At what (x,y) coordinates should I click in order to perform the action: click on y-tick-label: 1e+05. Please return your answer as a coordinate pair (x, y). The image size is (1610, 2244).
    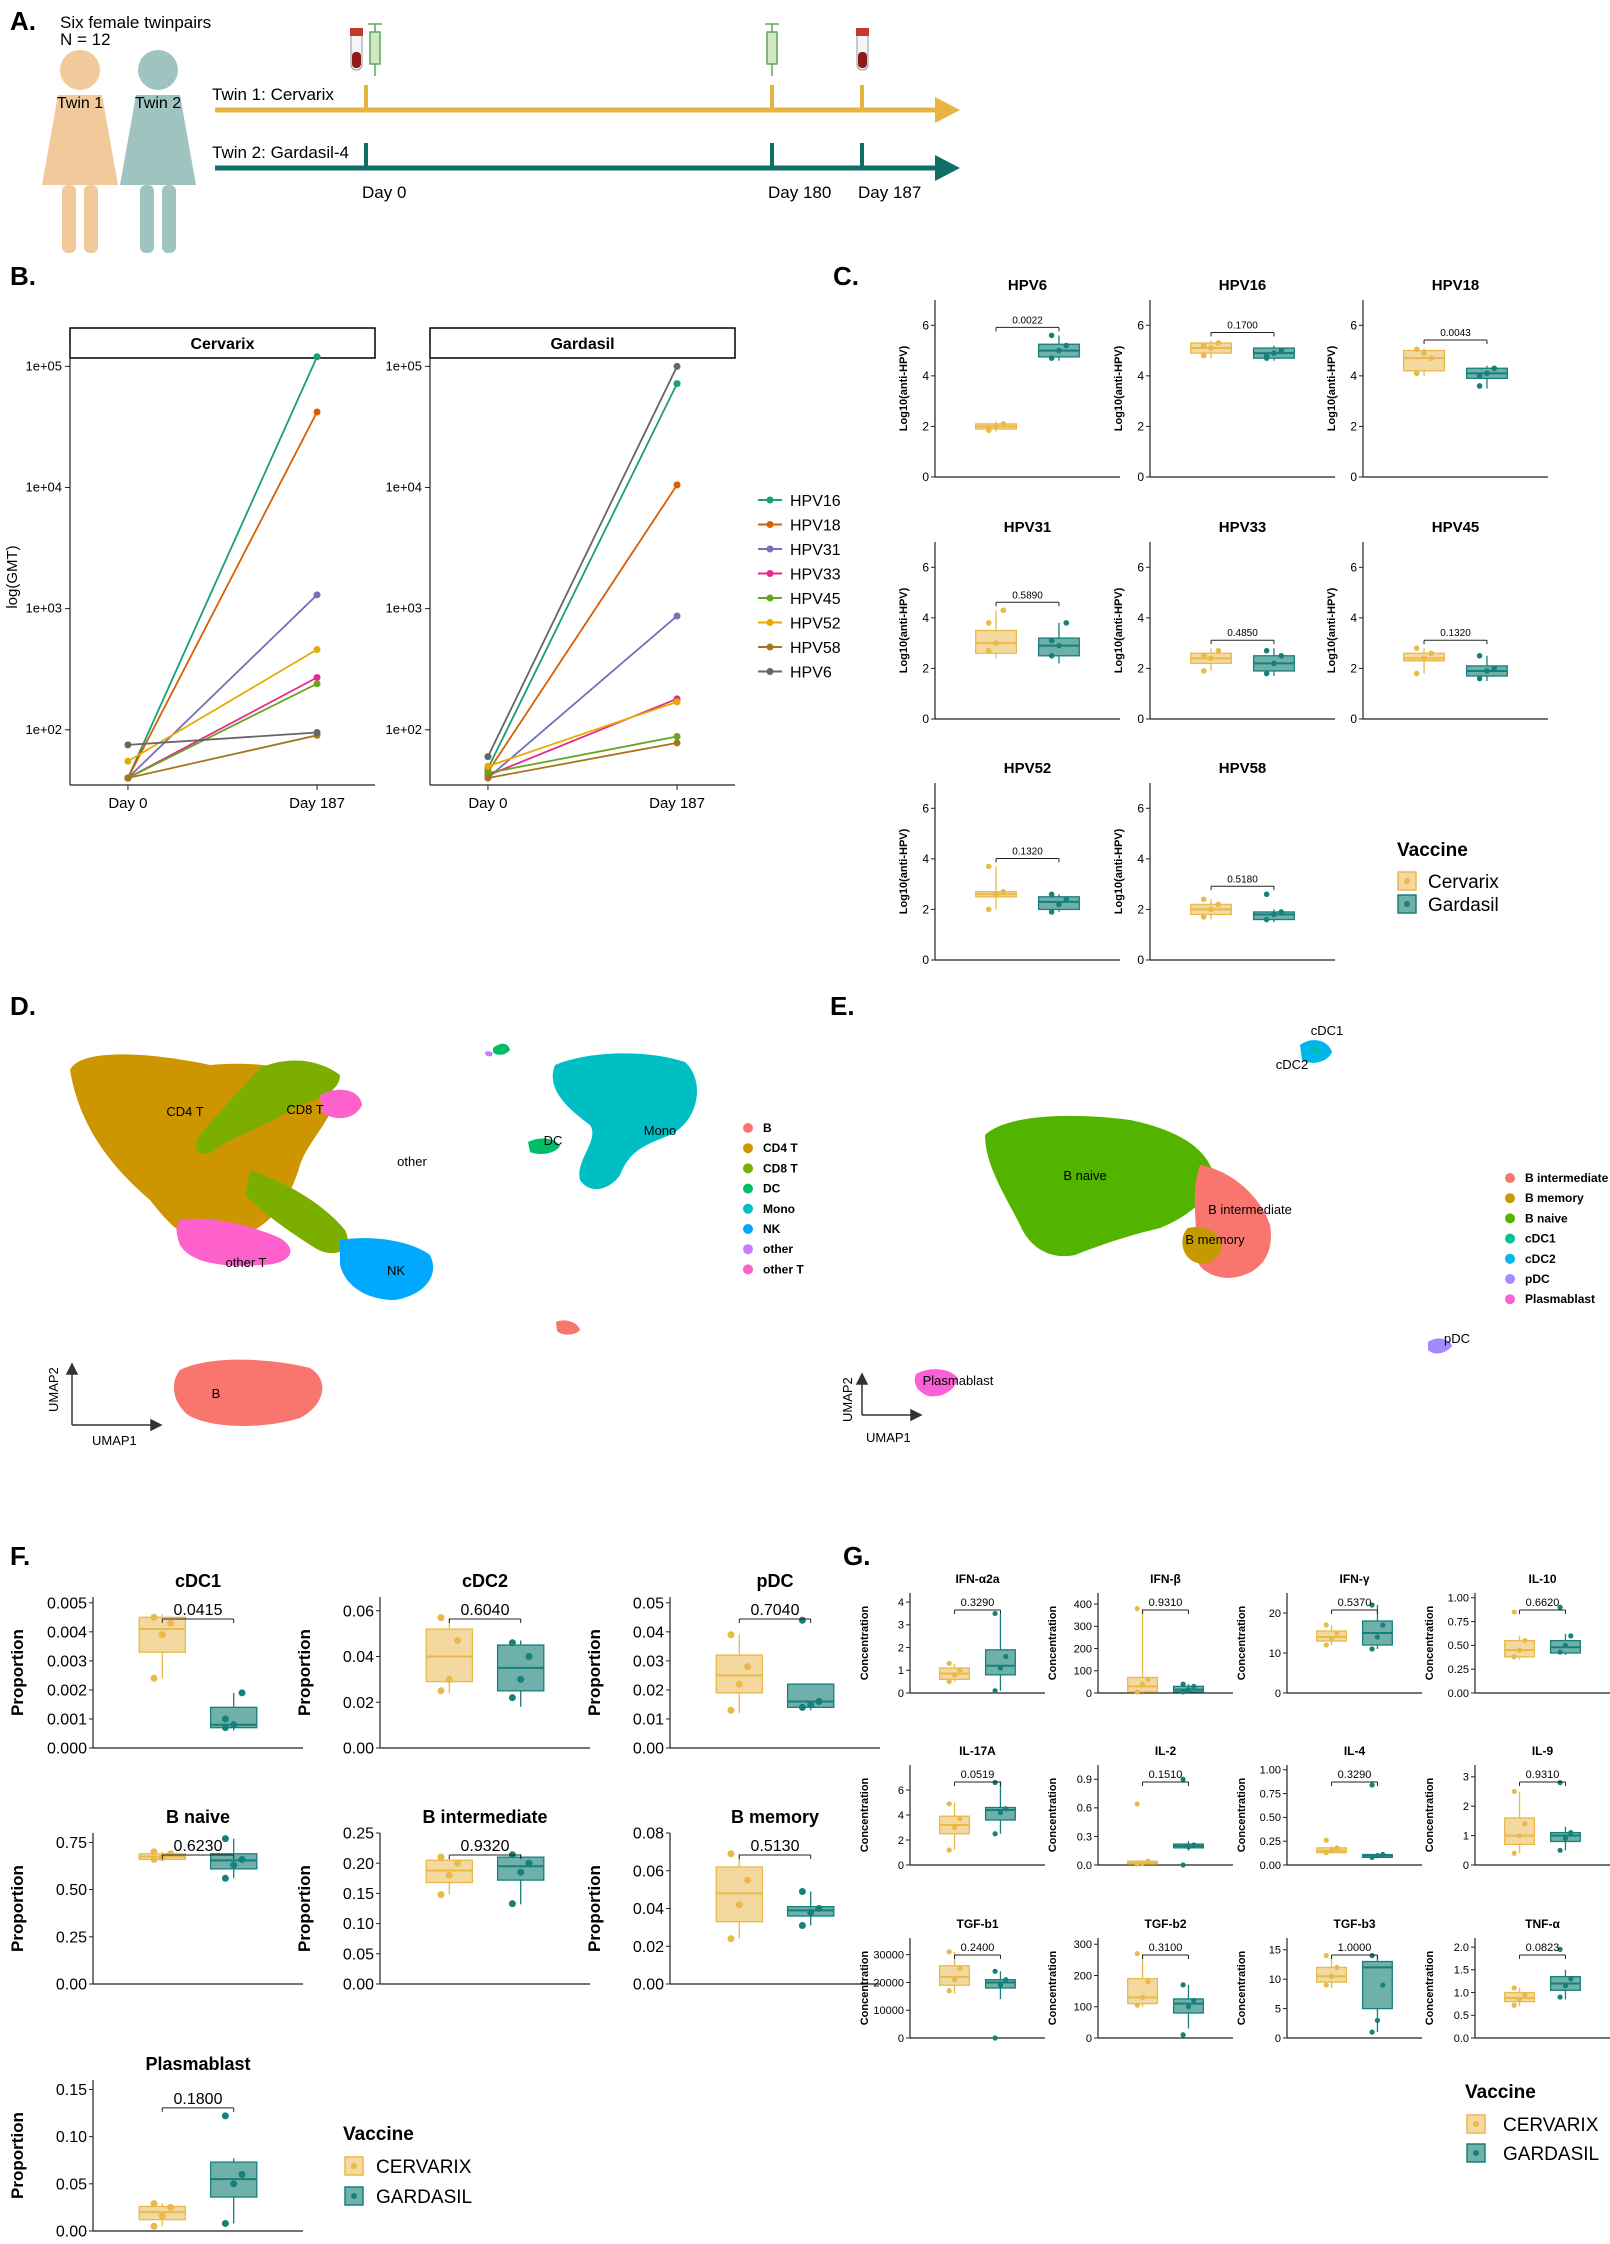
    Looking at the image, I should click on (403, 365).